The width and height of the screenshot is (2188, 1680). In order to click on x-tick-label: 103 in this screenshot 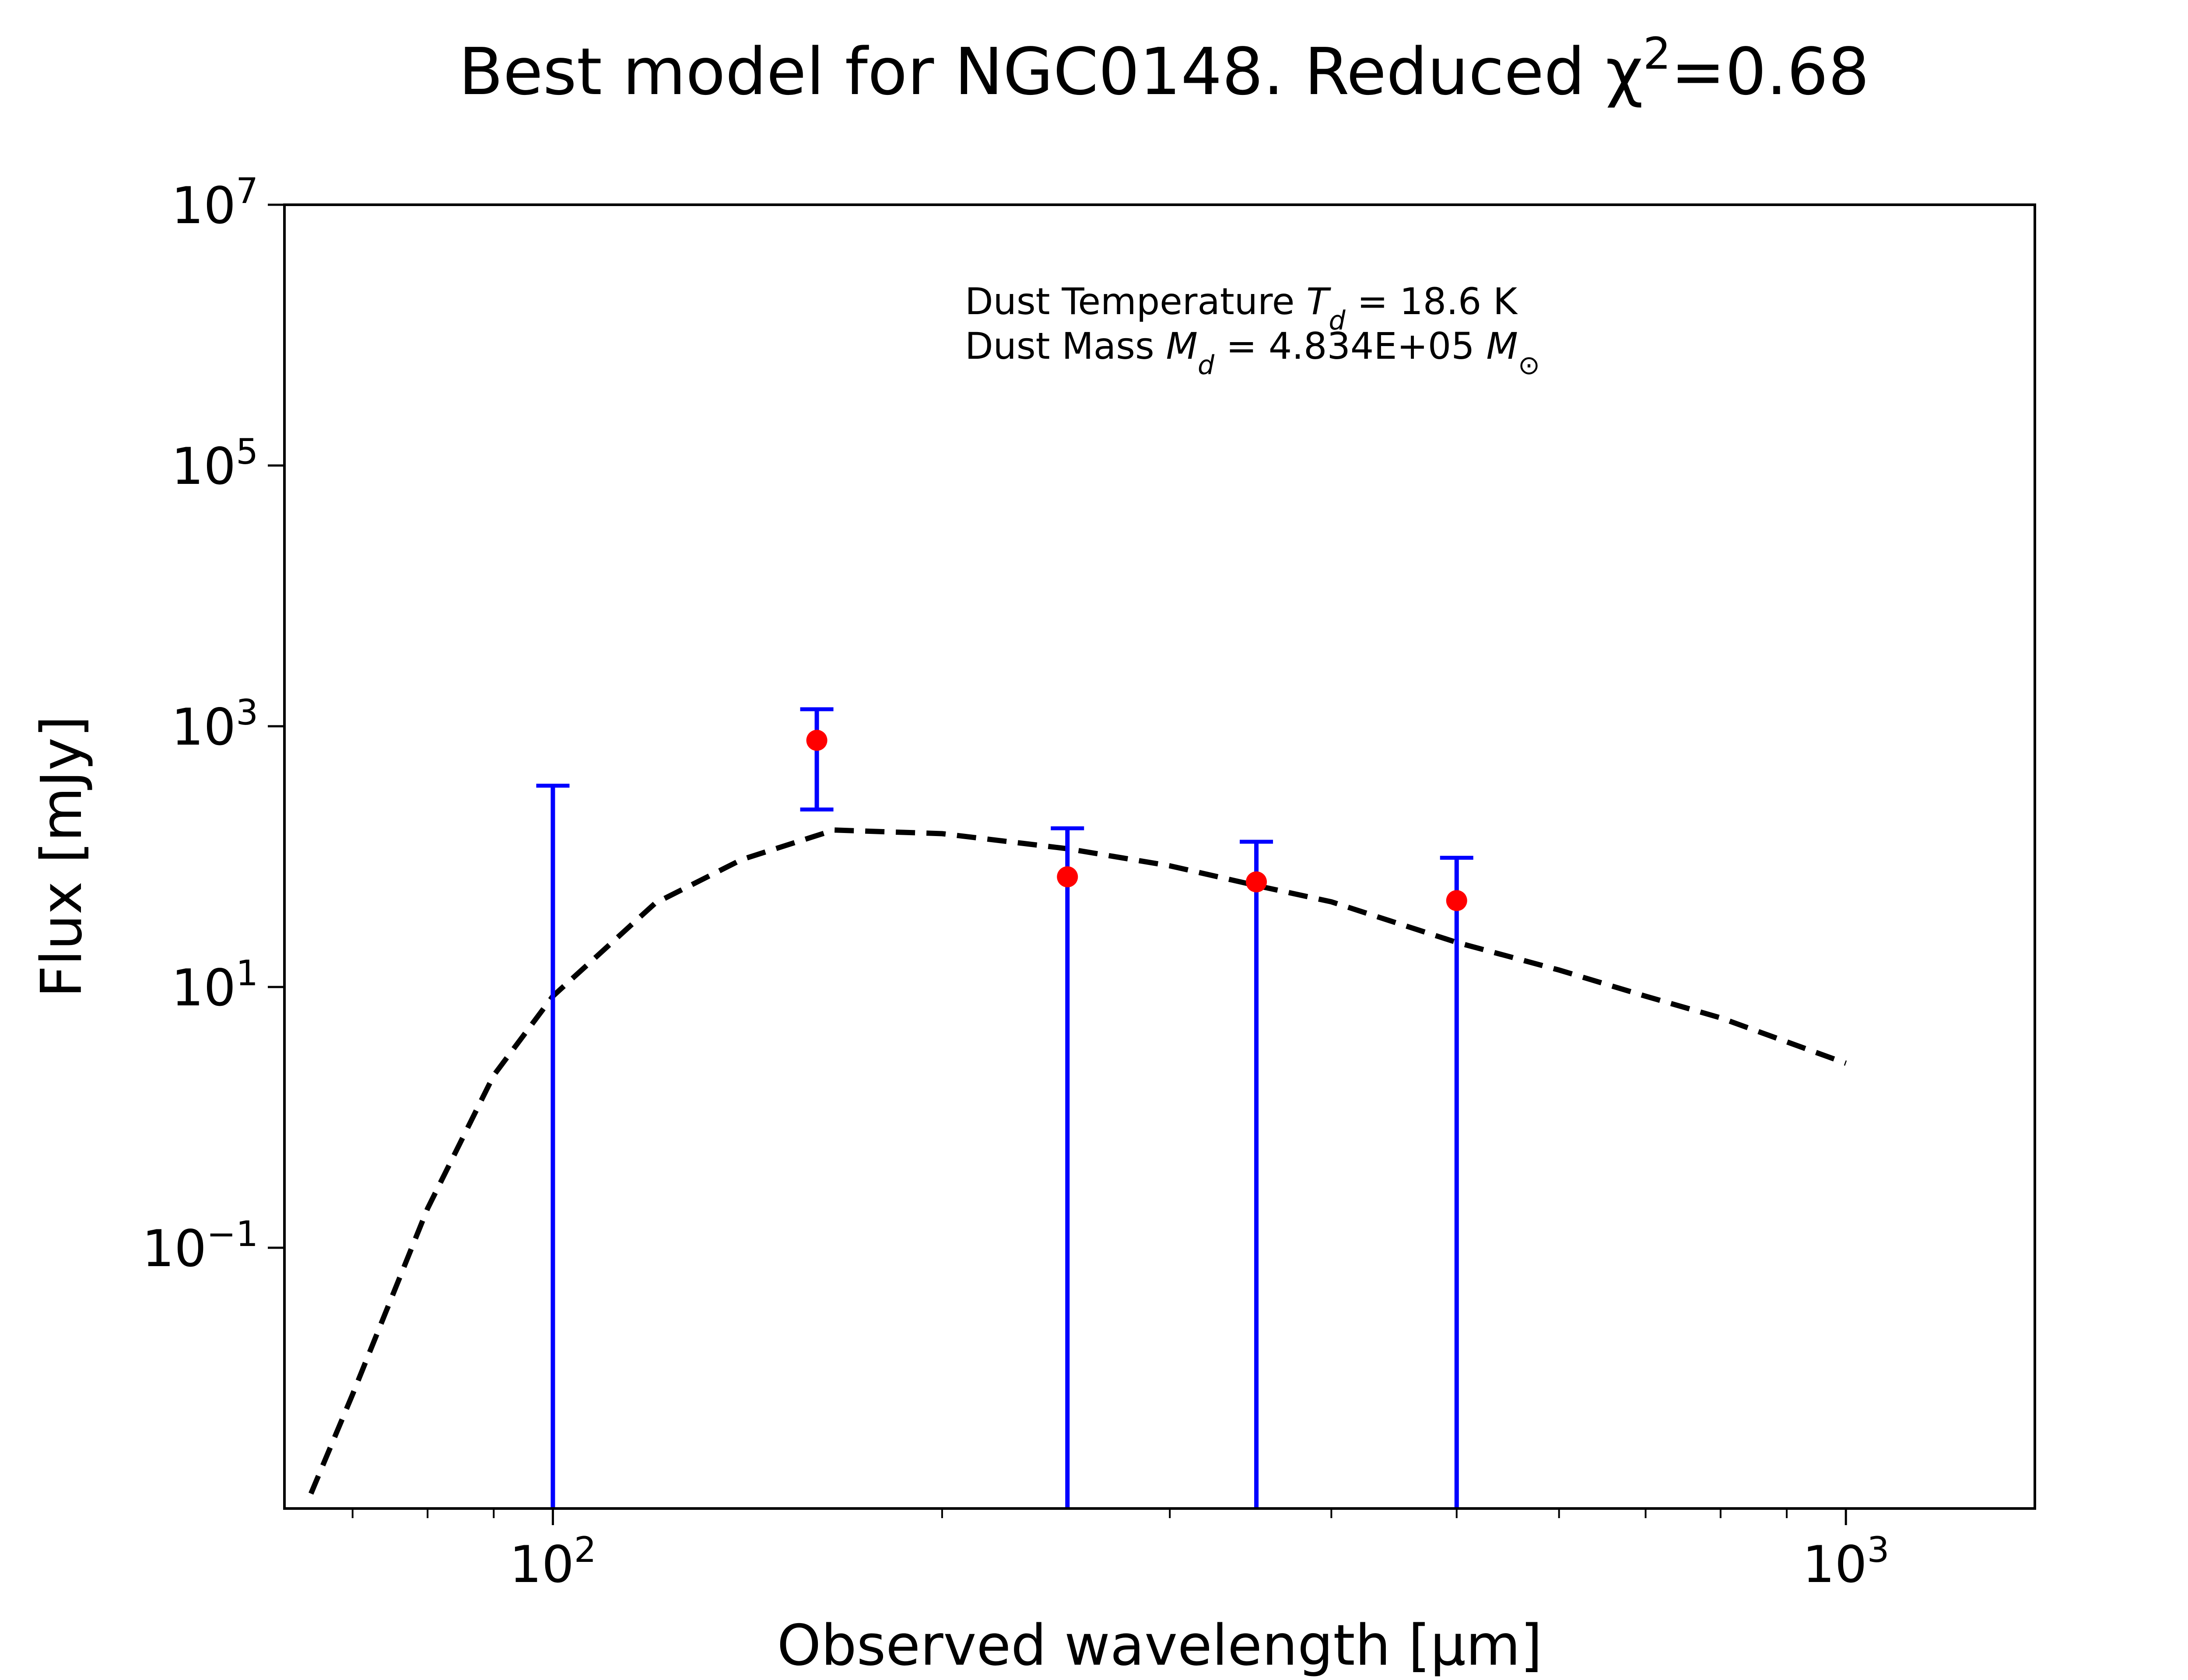, I will do `click(1846, 1562)`.